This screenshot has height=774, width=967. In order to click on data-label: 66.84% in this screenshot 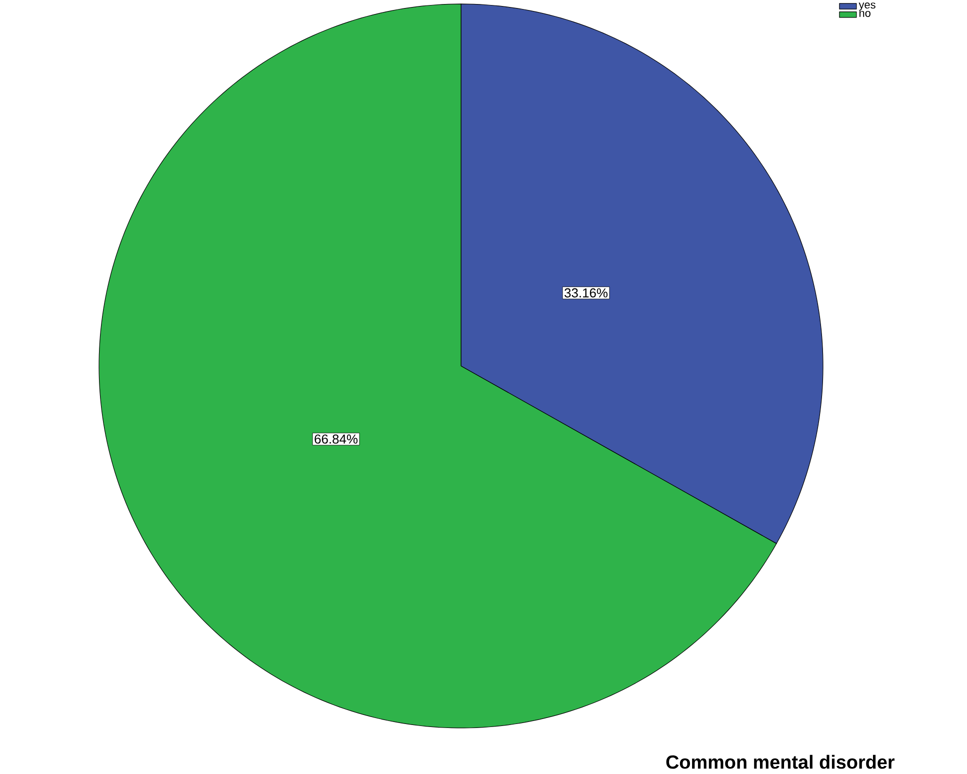, I will do `click(336, 439)`.